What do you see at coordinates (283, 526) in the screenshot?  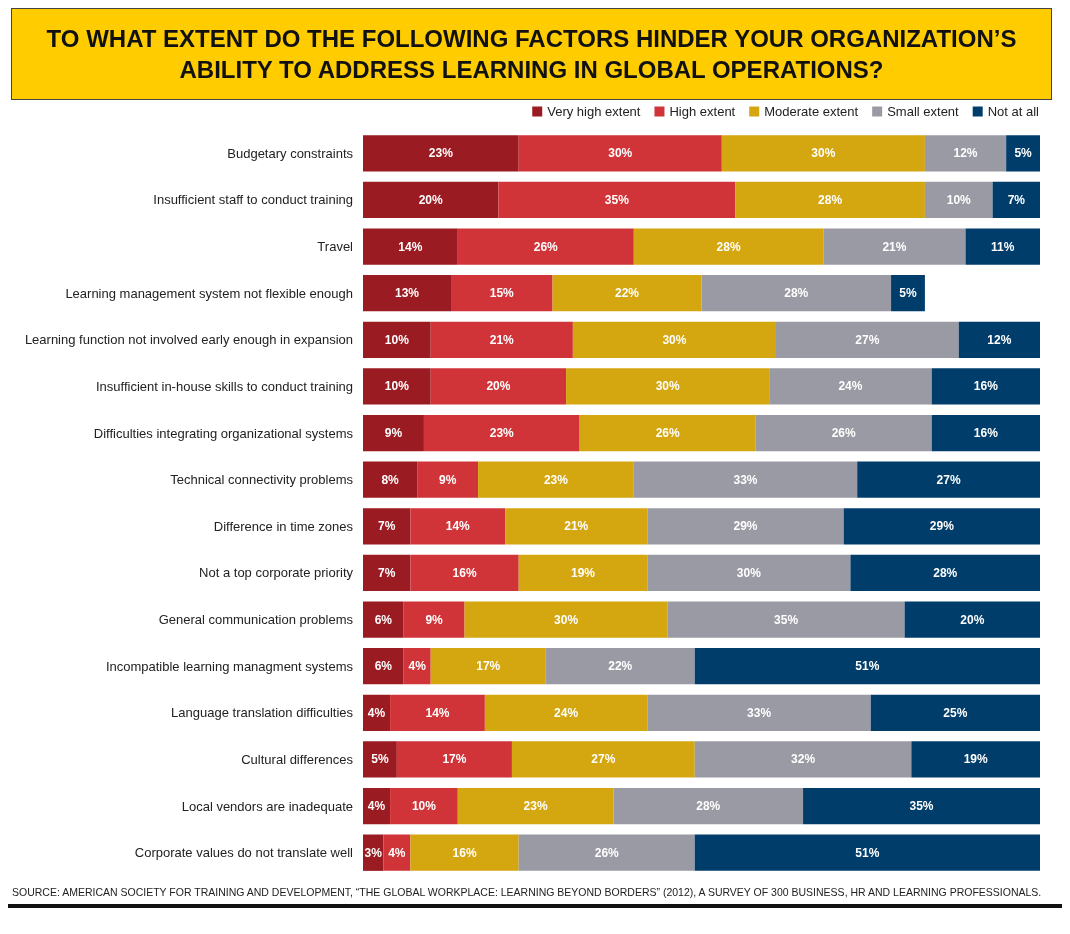 I see `y-tick-label: Difference in time zones` at bounding box center [283, 526].